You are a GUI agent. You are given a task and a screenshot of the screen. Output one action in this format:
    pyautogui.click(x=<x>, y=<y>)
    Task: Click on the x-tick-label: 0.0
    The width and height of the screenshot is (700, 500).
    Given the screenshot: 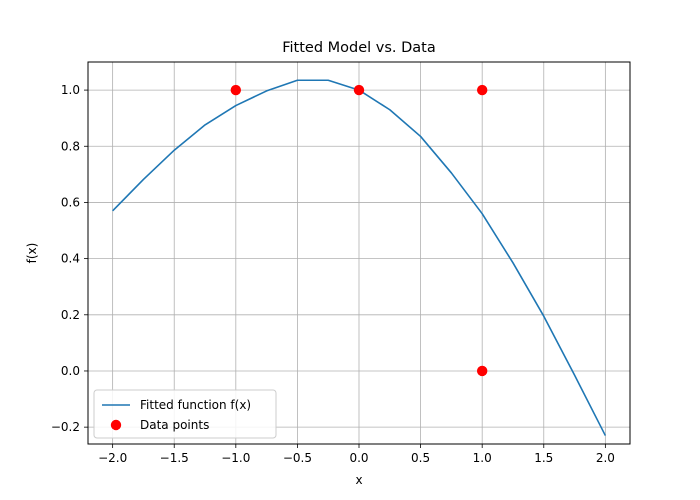 What is the action you would take?
    pyautogui.click(x=358, y=458)
    